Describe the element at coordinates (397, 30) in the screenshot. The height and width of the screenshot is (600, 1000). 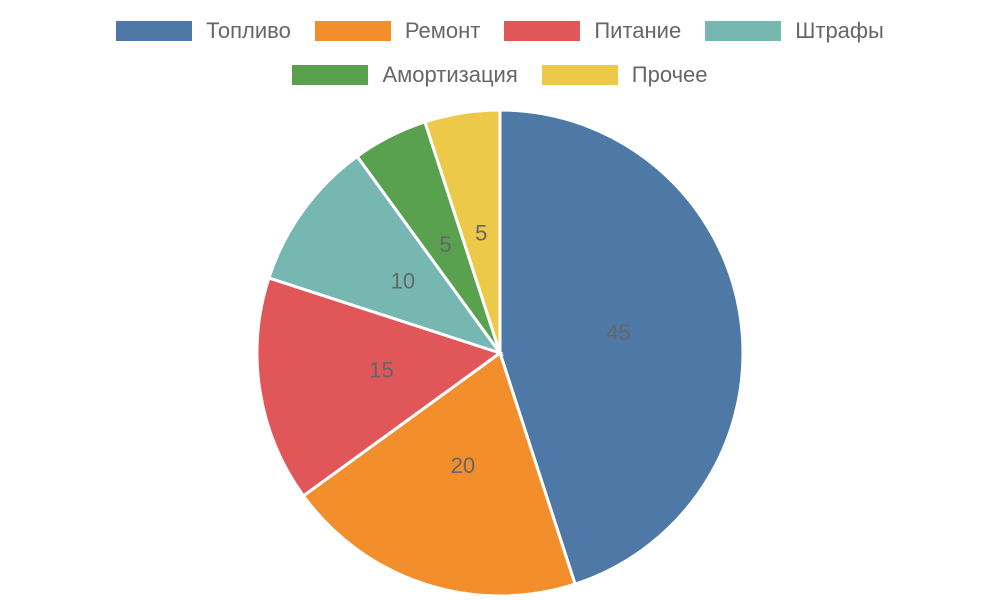
I see `legend-item: Ремонт` at that location.